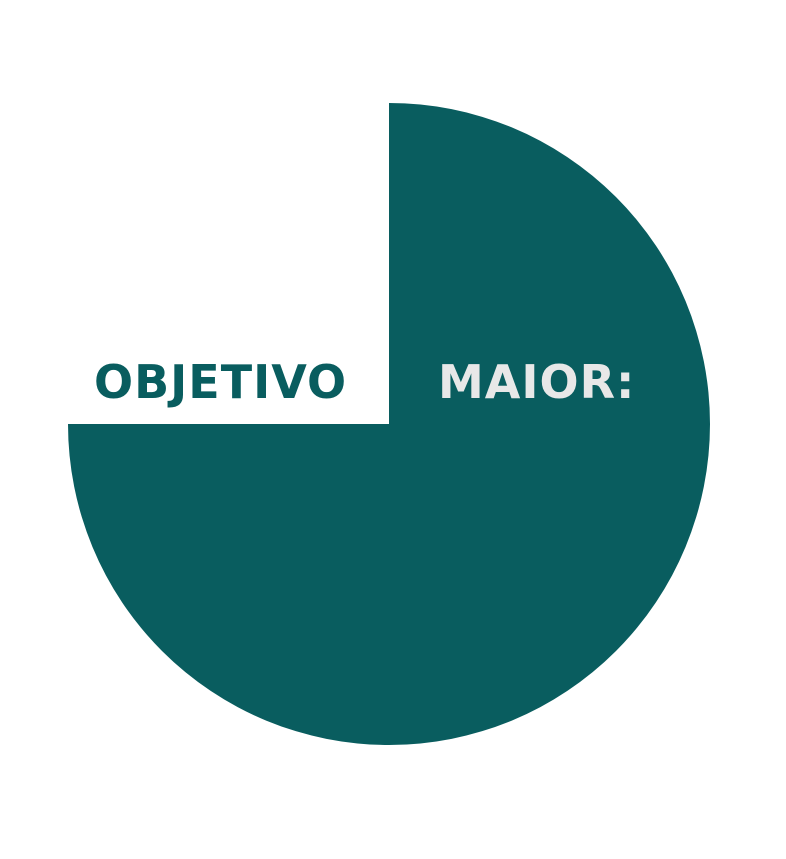 The width and height of the screenshot is (786, 859). Describe the element at coordinates (221, 382) in the screenshot. I see `headline-word-objetivo: OBJETIVO` at that location.